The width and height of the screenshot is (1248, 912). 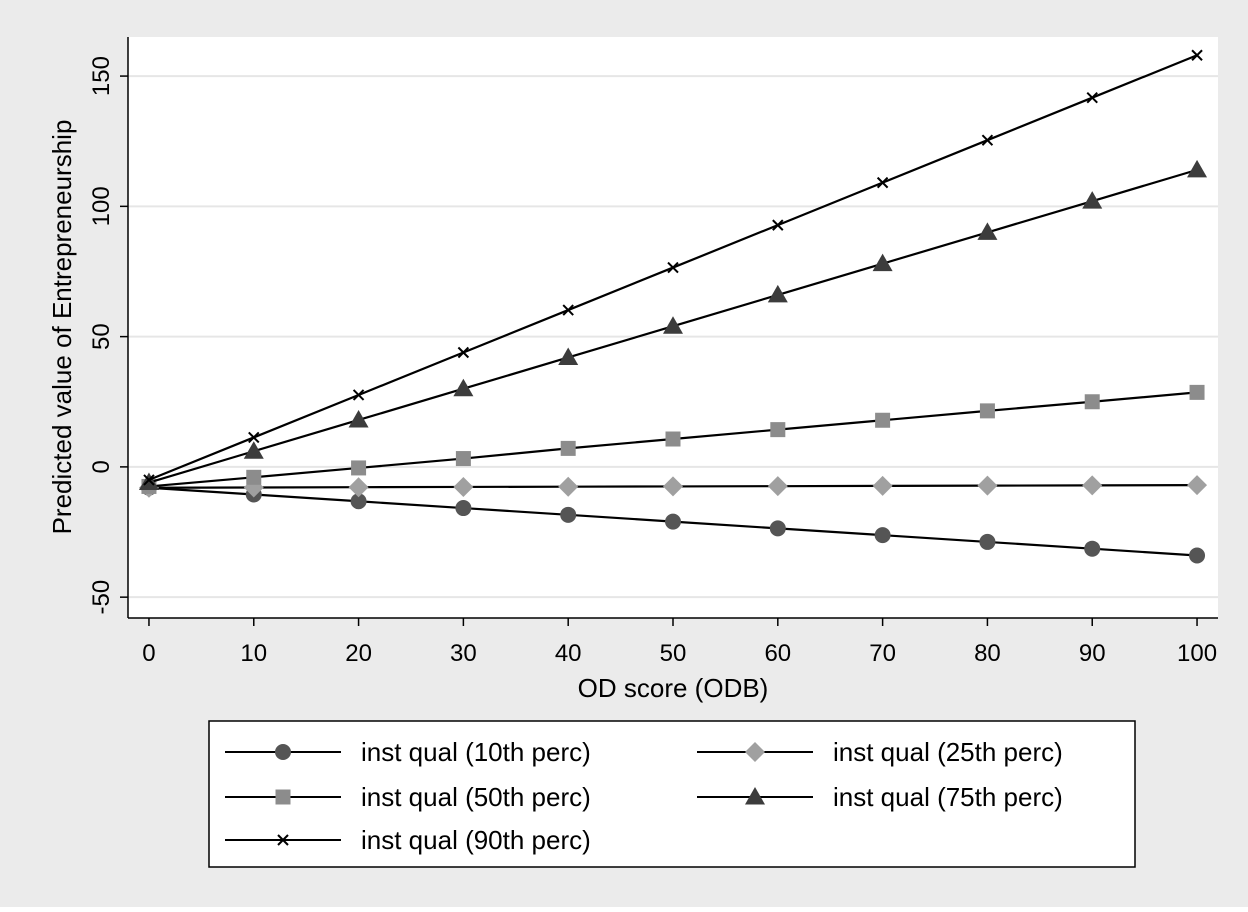 What do you see at coordinates (358, 653) in the screenshot?
I see `x-tick-label: 20` at bounding box center [358, 653].